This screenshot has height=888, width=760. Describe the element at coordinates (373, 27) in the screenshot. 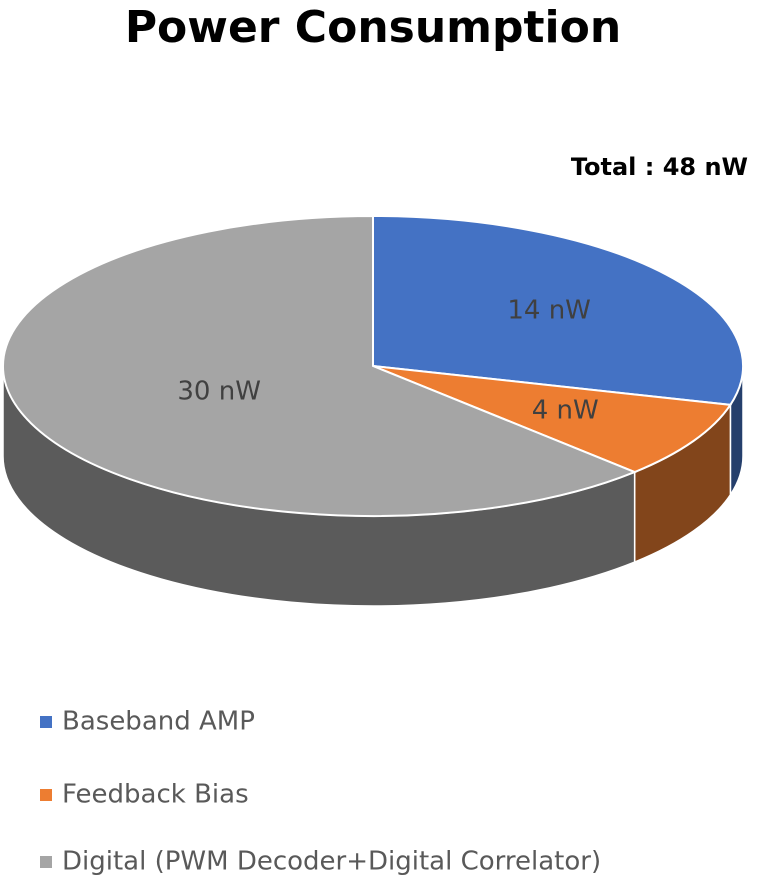

I see `chart-title: Power Consumption` at that location.